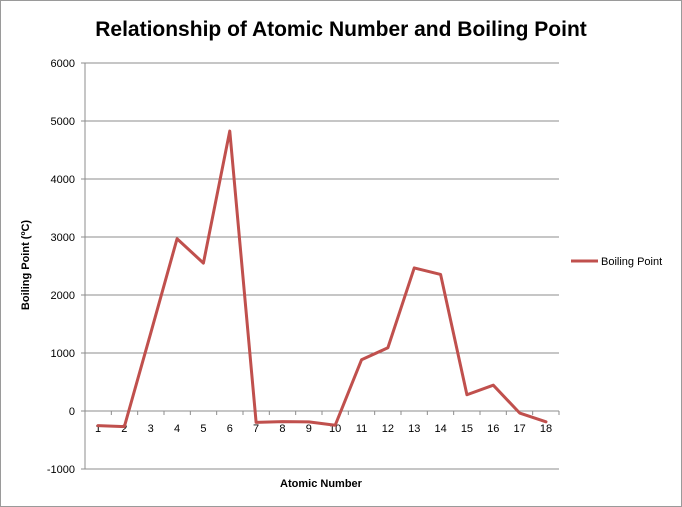 The width and height of the screenshot is (682, 507). I want to click on x-tick-label: 14, so click(440, 429).